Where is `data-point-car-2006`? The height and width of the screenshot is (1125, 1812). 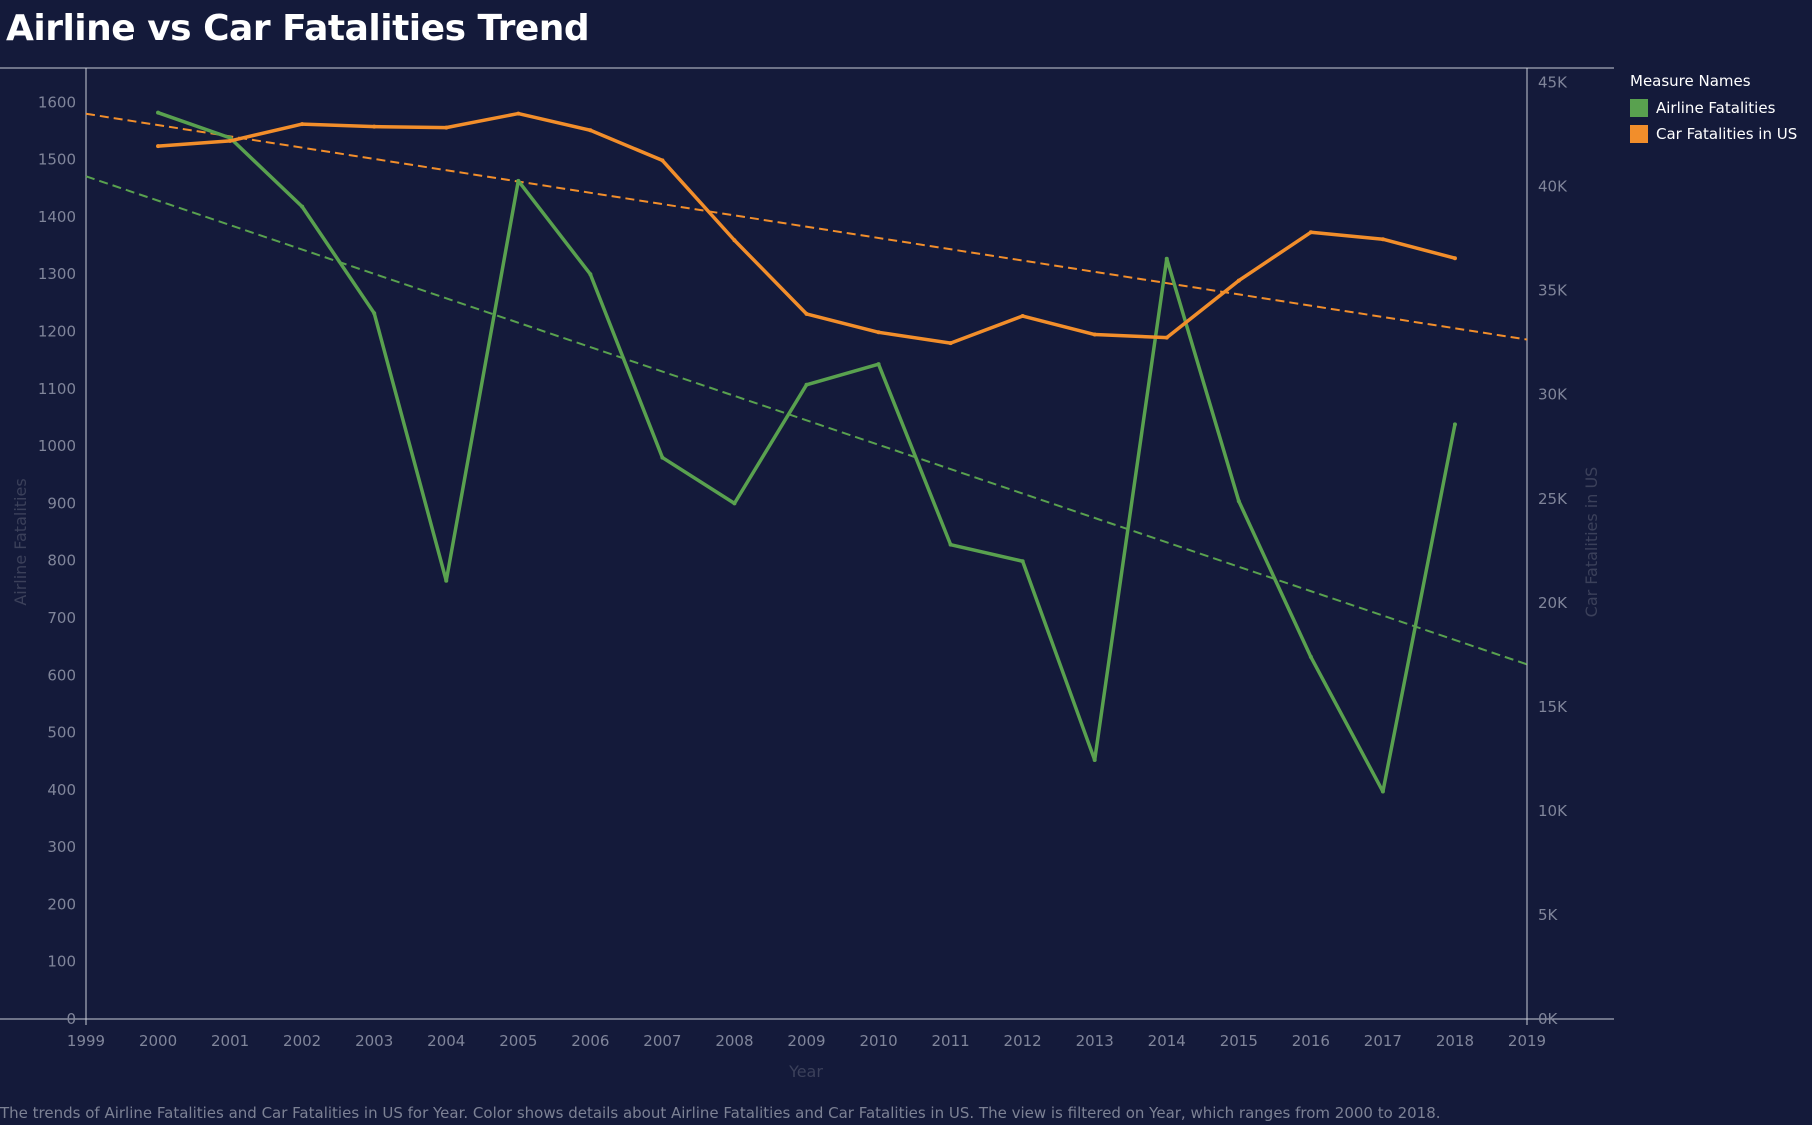
data-point-car-2006 is located at coordinates (590, 130).